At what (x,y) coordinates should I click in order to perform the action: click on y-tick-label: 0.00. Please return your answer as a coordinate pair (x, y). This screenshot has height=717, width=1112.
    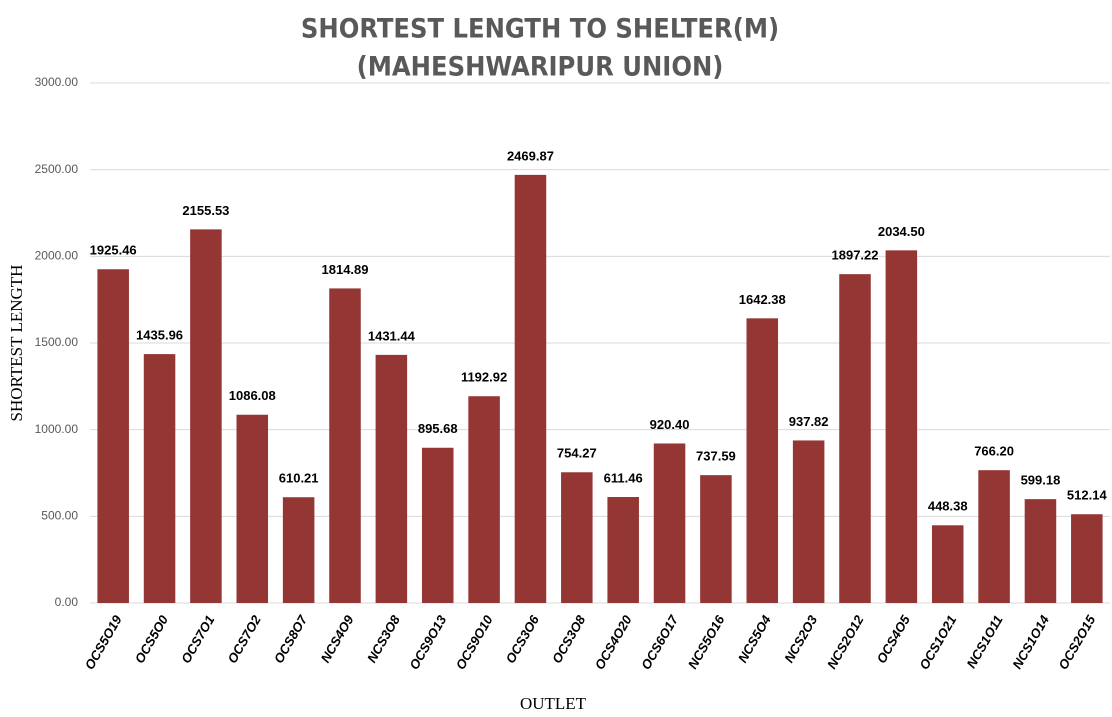
    Looking at the image, I should click on (67, 602).